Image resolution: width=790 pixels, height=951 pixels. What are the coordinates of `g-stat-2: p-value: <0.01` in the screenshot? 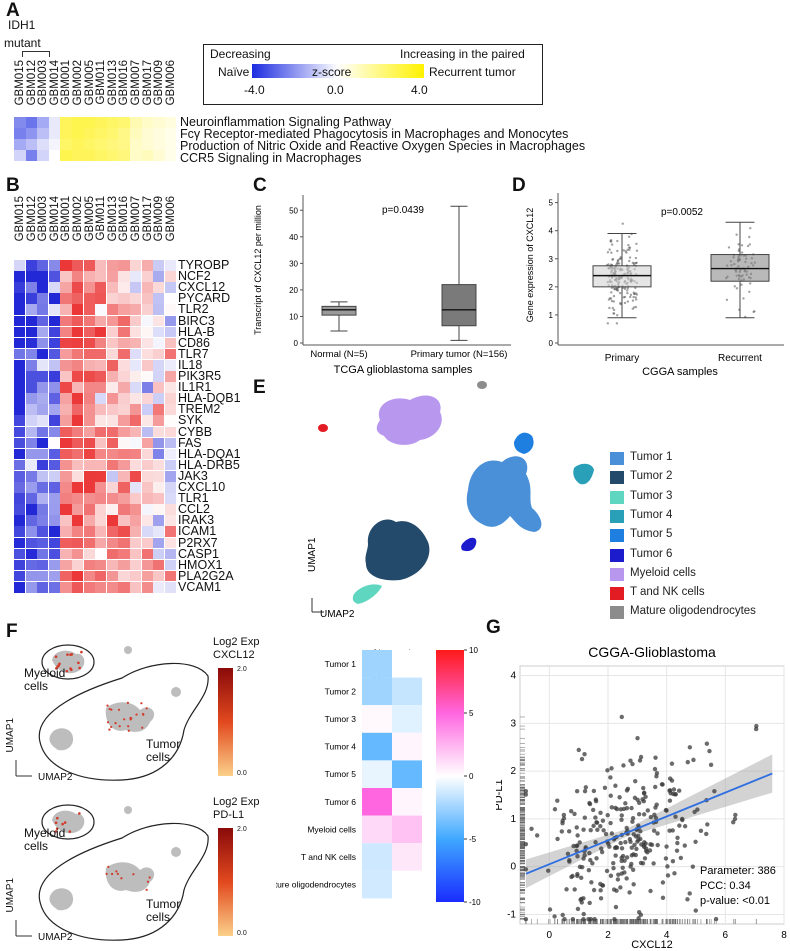 It's located at (735, 901).